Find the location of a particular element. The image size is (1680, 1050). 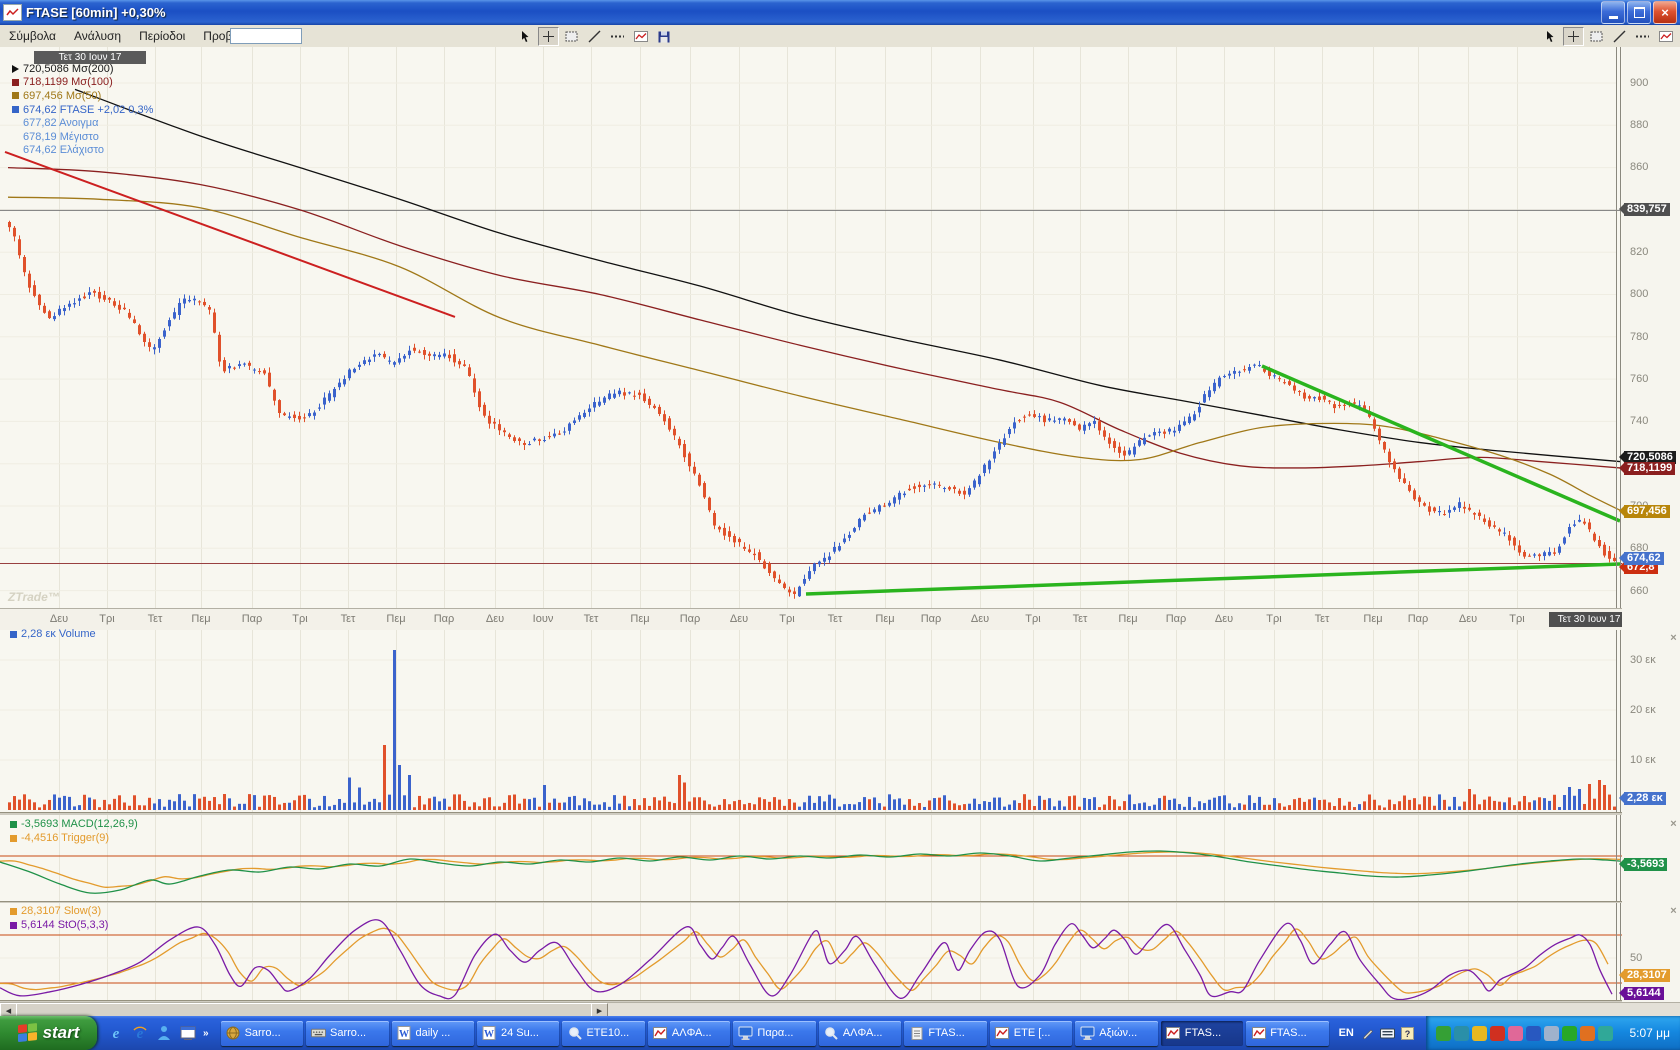

stoch-legend: 5,6144 StO(5,3,3) is located at coordinates (59, 925).